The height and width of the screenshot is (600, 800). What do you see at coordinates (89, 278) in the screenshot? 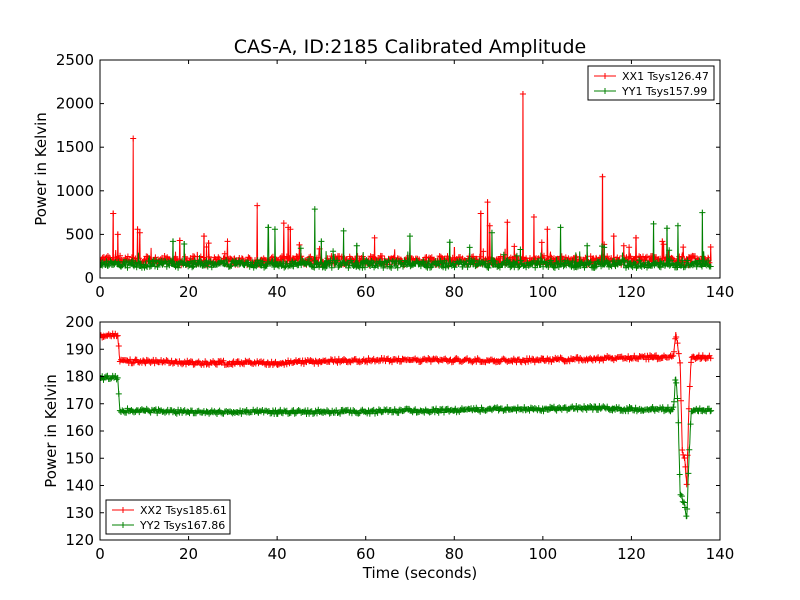
I see `y-tick-label: 0` at bounding box center [89, 278].